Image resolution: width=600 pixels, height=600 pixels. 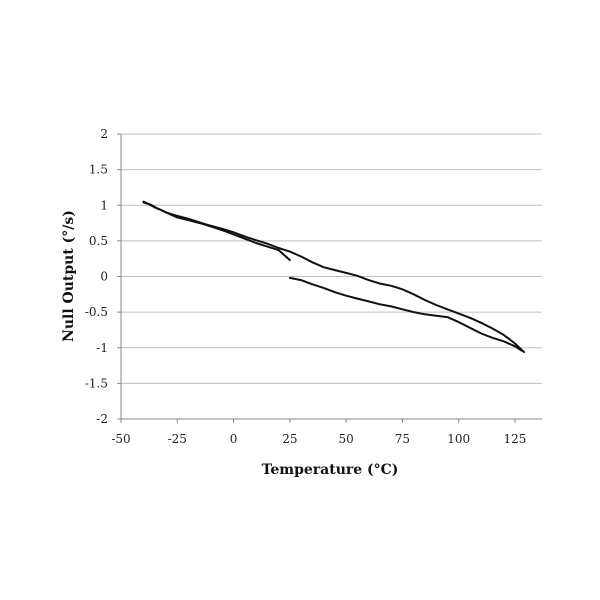 I want to click on y-tick-label: -0.5, so click(x=96, y=312).